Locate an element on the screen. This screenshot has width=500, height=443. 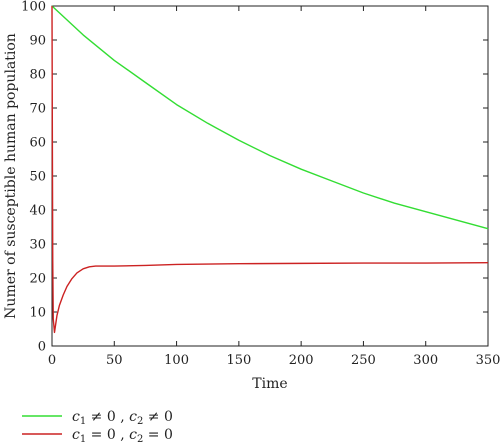
legend-item-1: c1 ≠ 0 , c2 ≠ 0 is located at coordinates (97, 418).